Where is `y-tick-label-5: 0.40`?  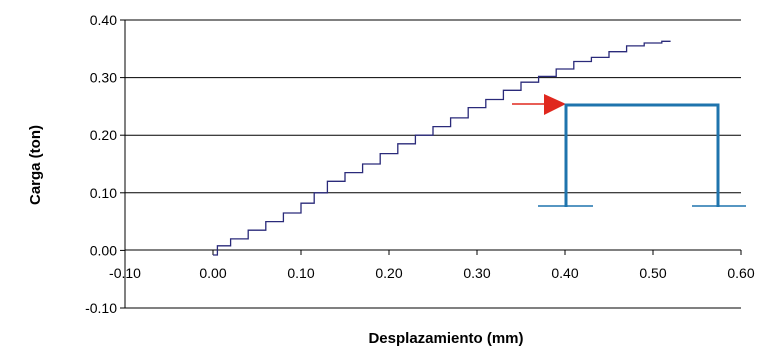
y-tick-label-5: 0.40 is located at coordinates (103, 20).